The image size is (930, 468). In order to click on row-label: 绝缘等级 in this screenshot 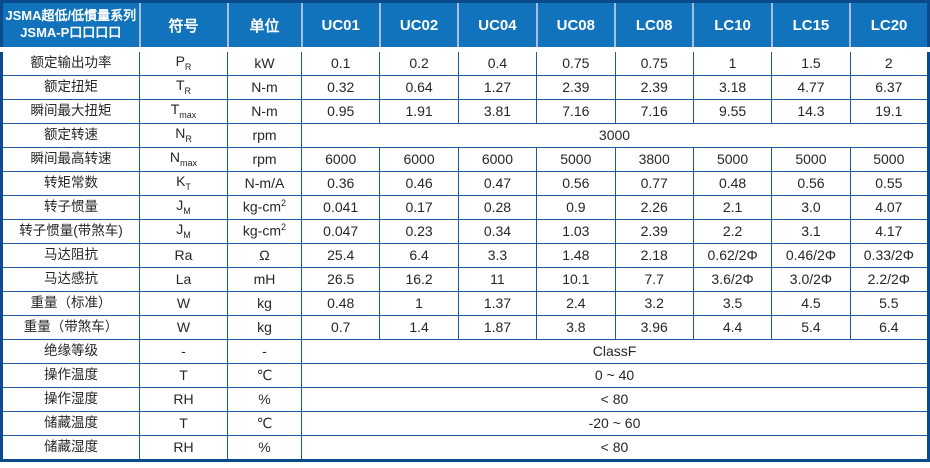, I will do `click(70, 351)`.